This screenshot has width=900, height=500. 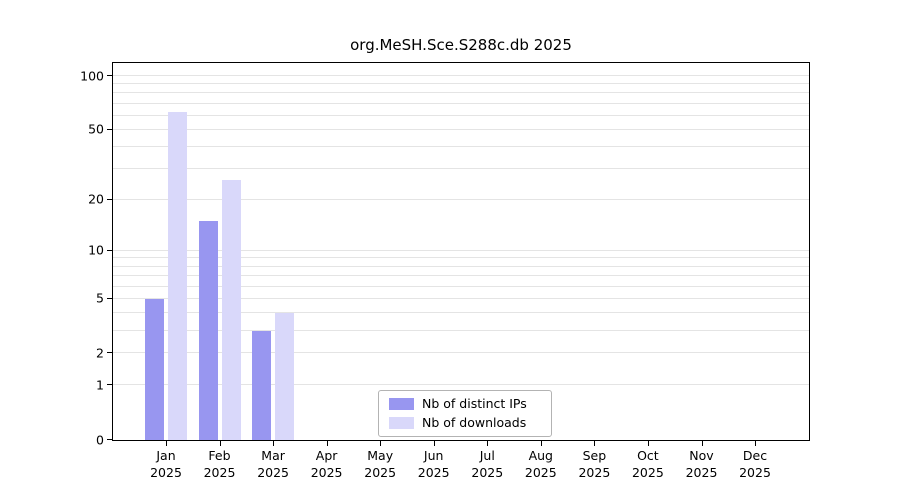 I want to click on y-tick-label: 2, so click(x=100, y=353).